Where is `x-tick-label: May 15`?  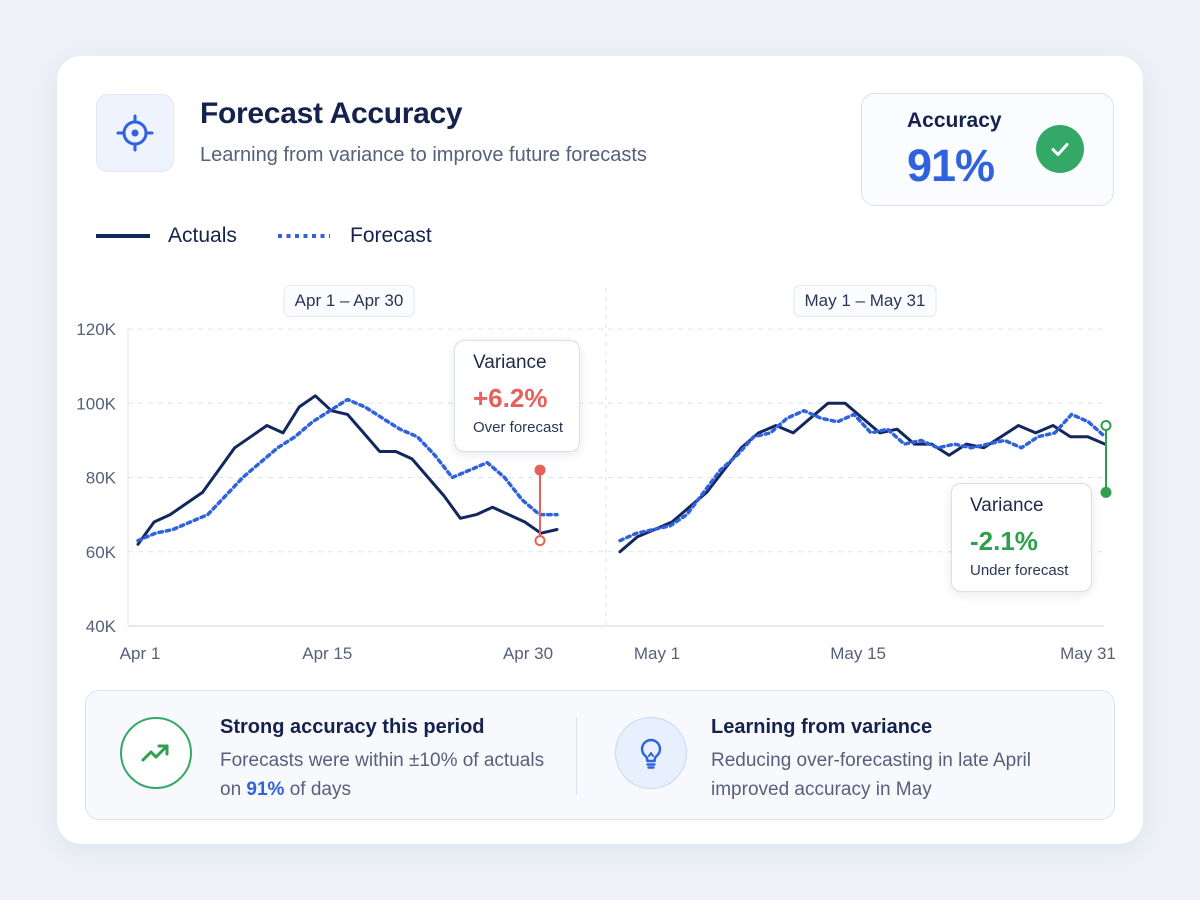
x-tick-label: May 15 is located at coordinates (858, 653).